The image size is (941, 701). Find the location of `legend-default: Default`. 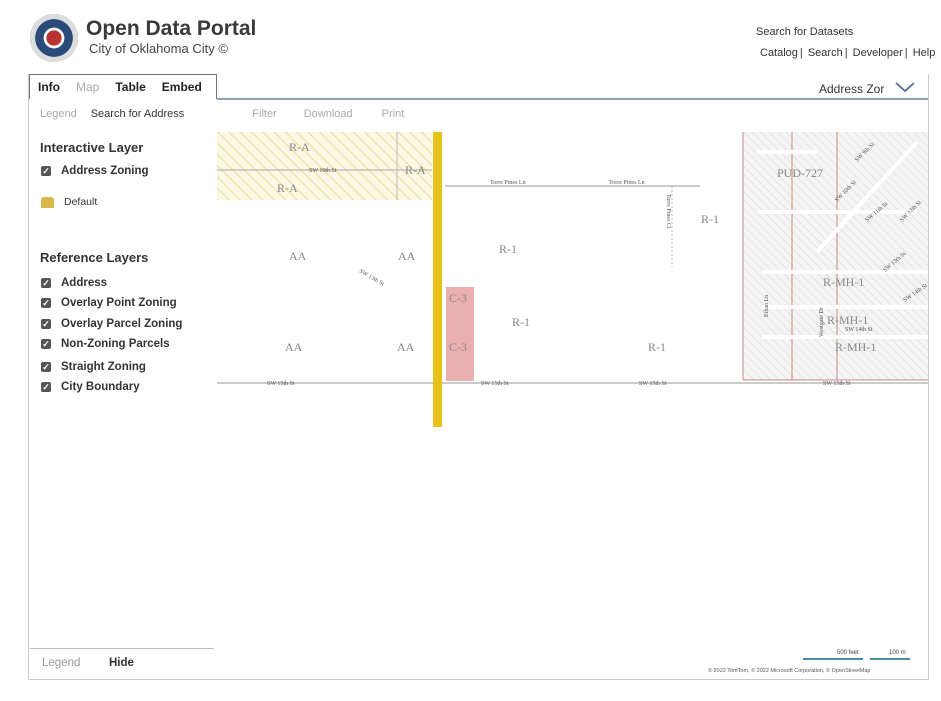

legend-default: Default is located at coordinates (69, 202).